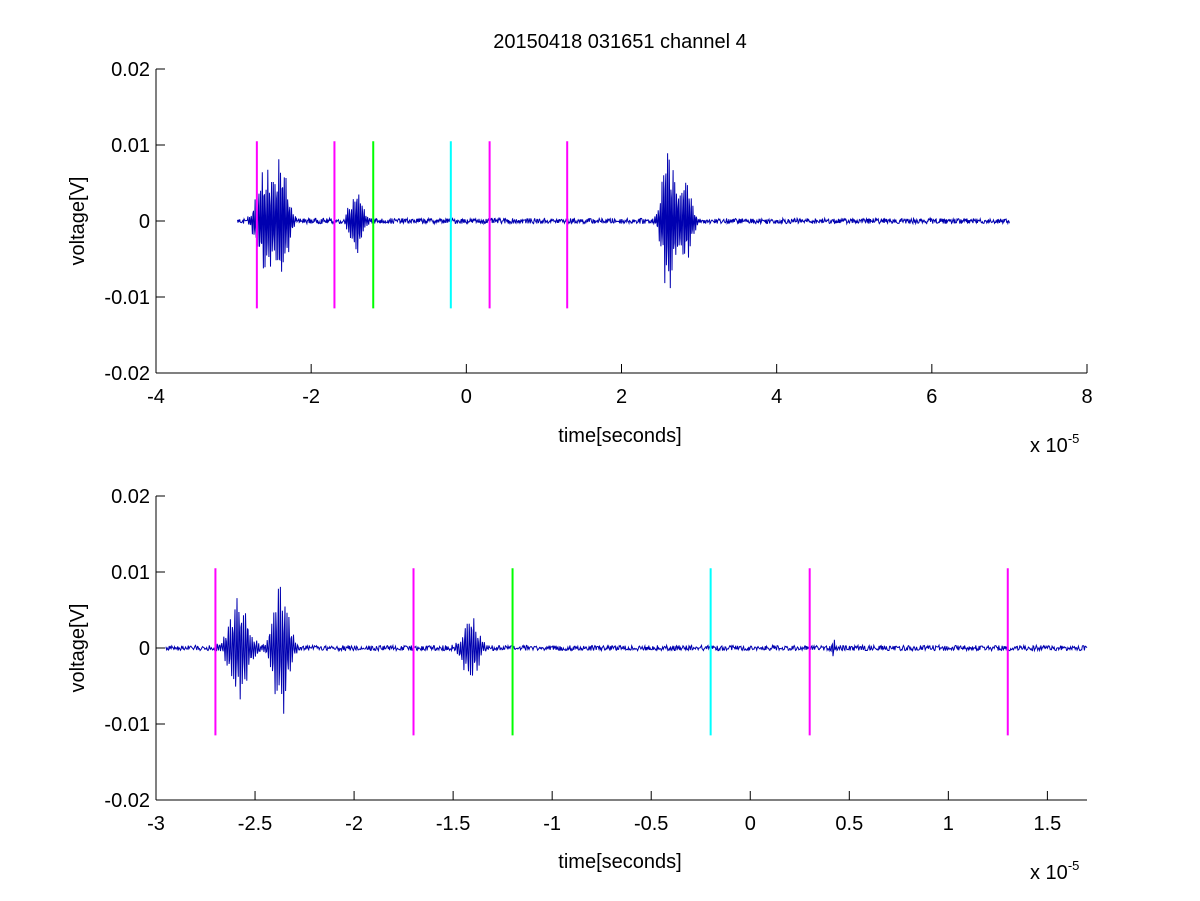  I want to click on plot-bottom-x-tick-label: 1.5, so click(1047, 824).